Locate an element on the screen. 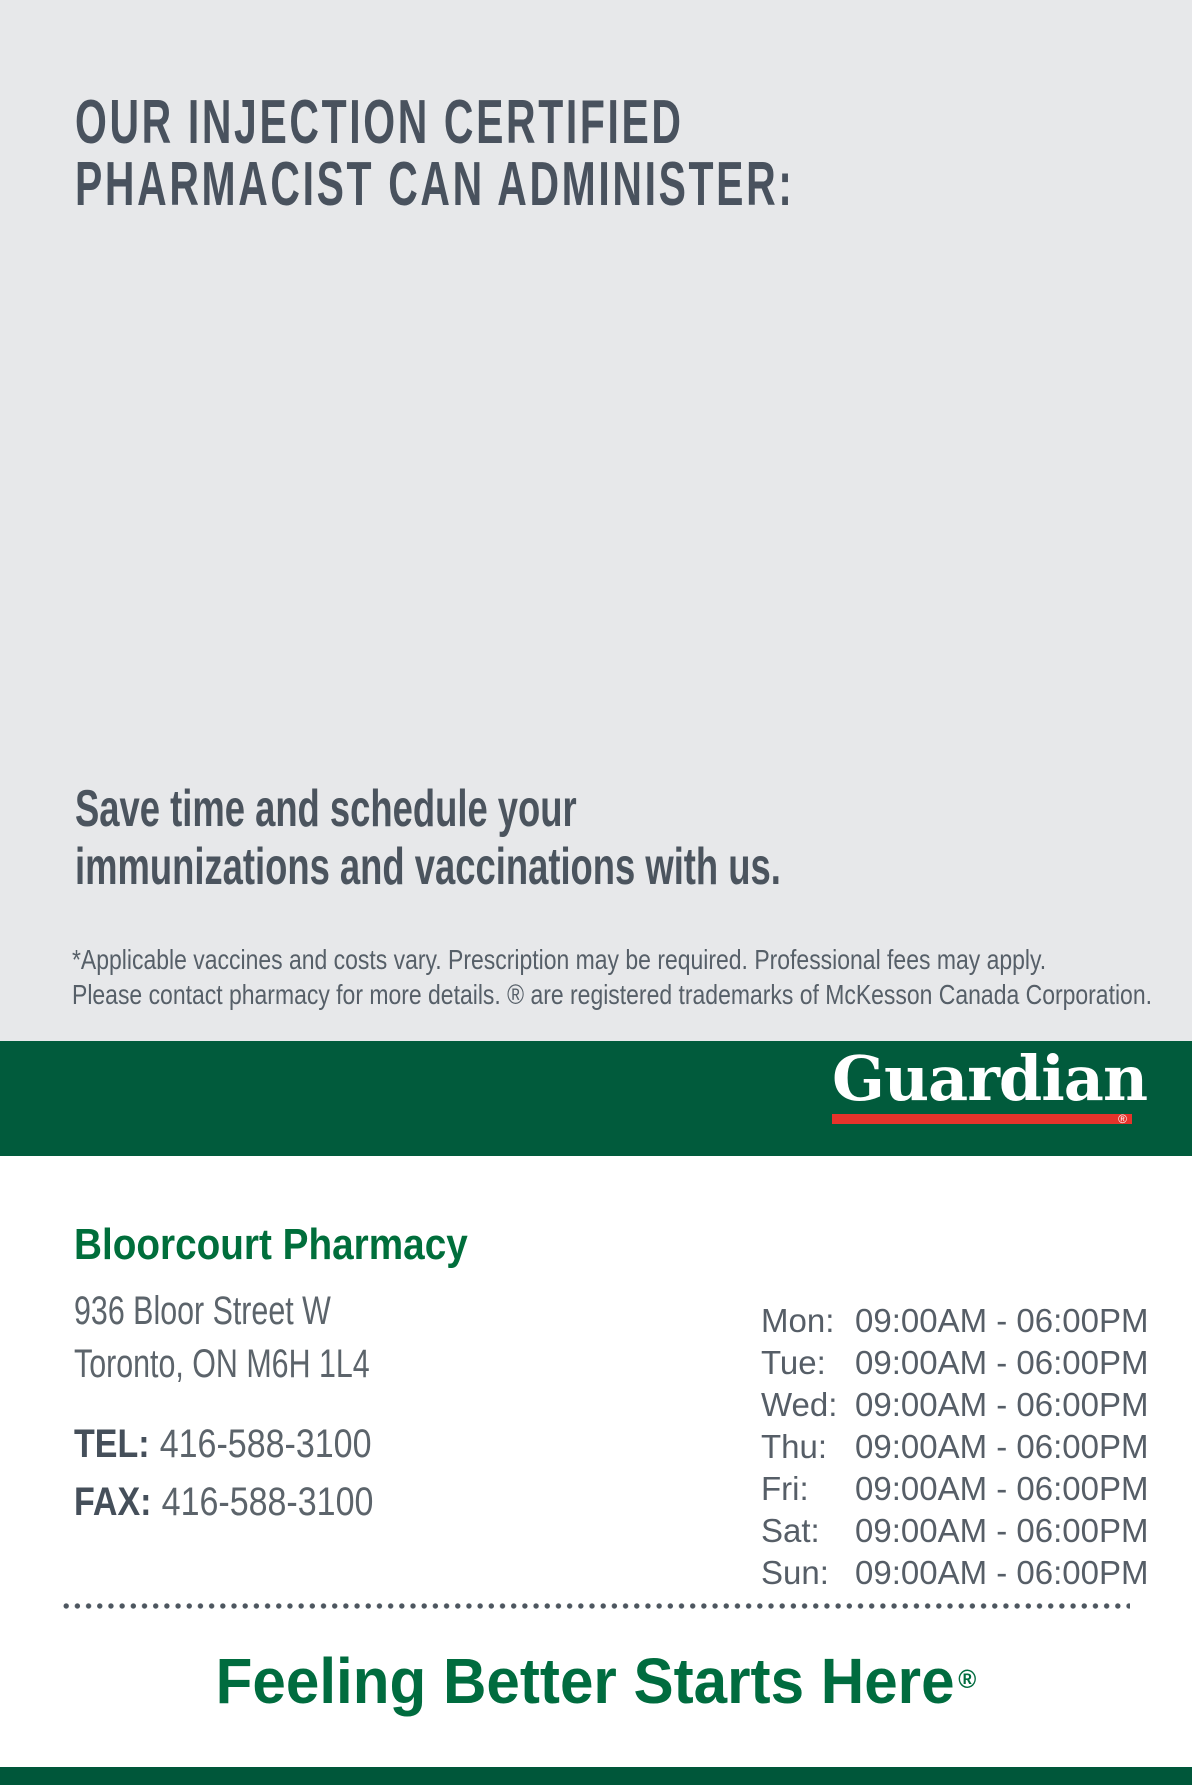  address-line-1: 936 Bloor Street W is located at coordinates (202, 1311).